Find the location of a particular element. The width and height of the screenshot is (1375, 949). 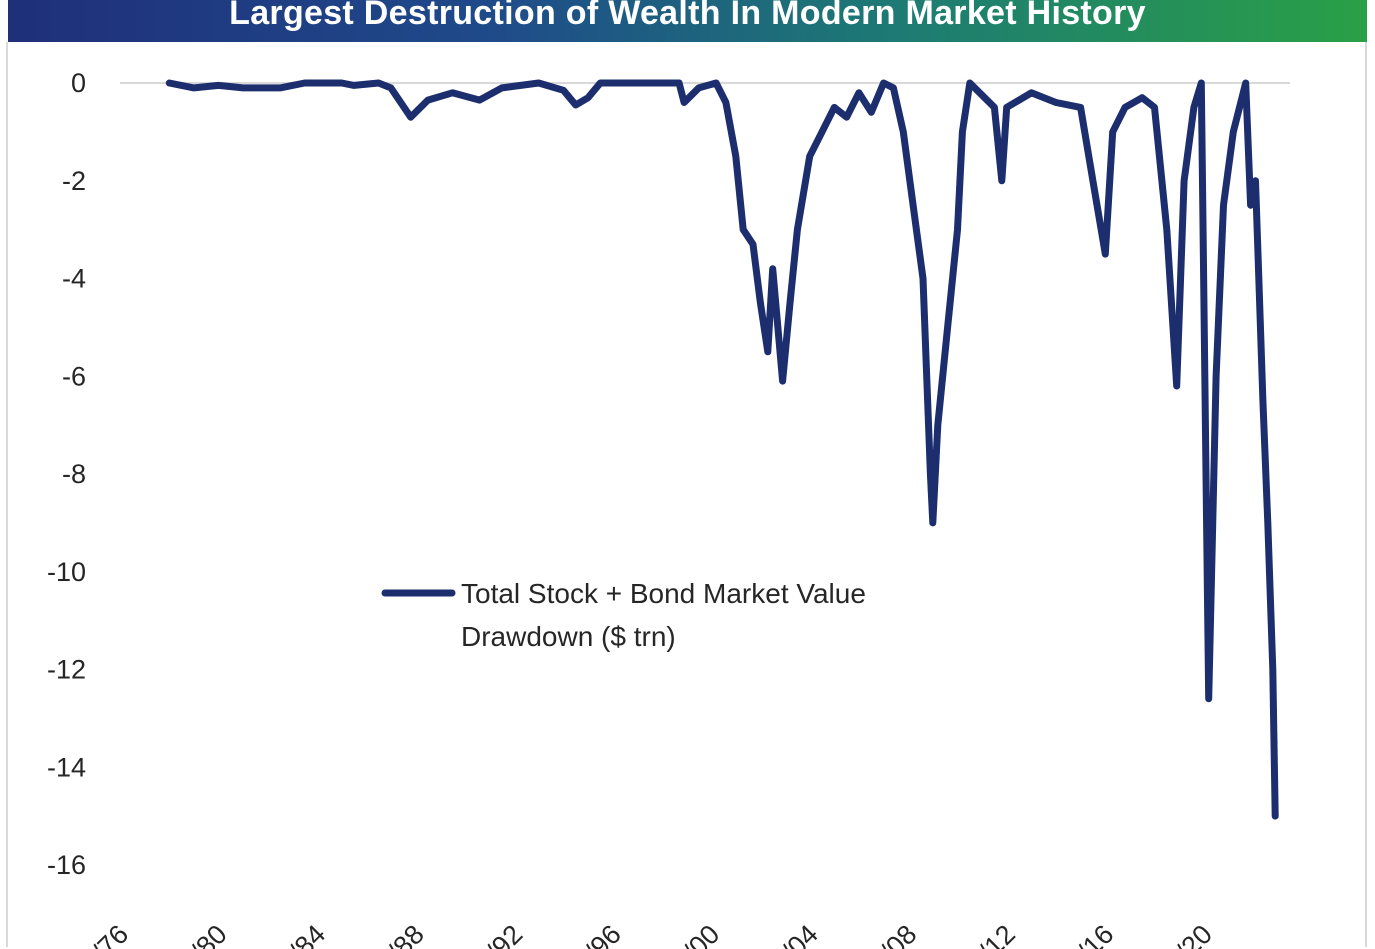

x-tick-label: 1/12 is located at coordinates (992, 934).